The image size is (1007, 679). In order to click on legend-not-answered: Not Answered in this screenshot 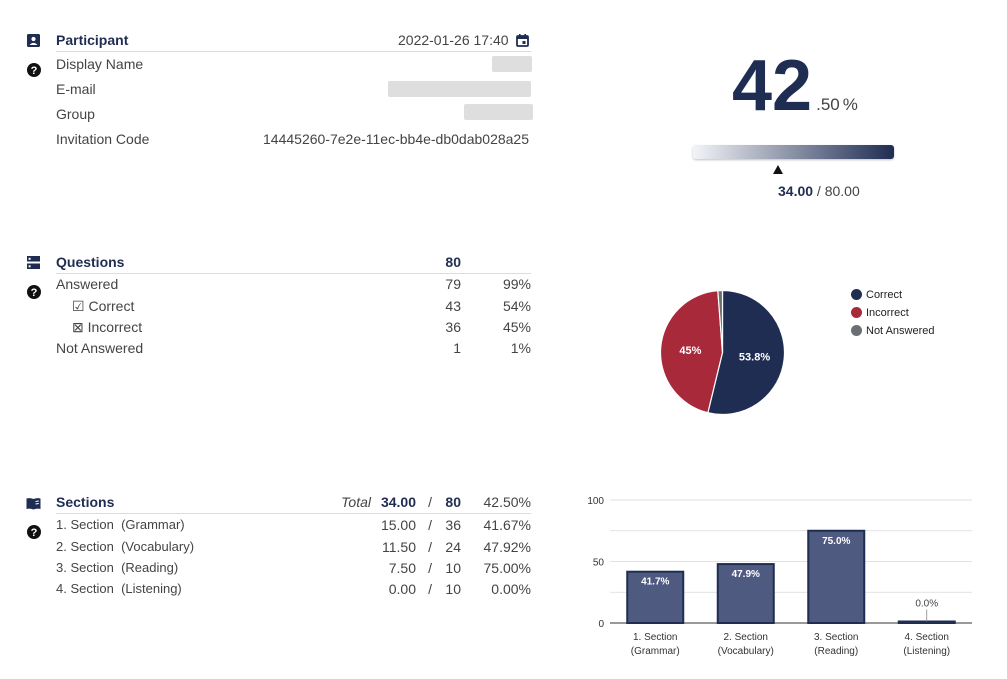, I will do `click(892, 331)`.